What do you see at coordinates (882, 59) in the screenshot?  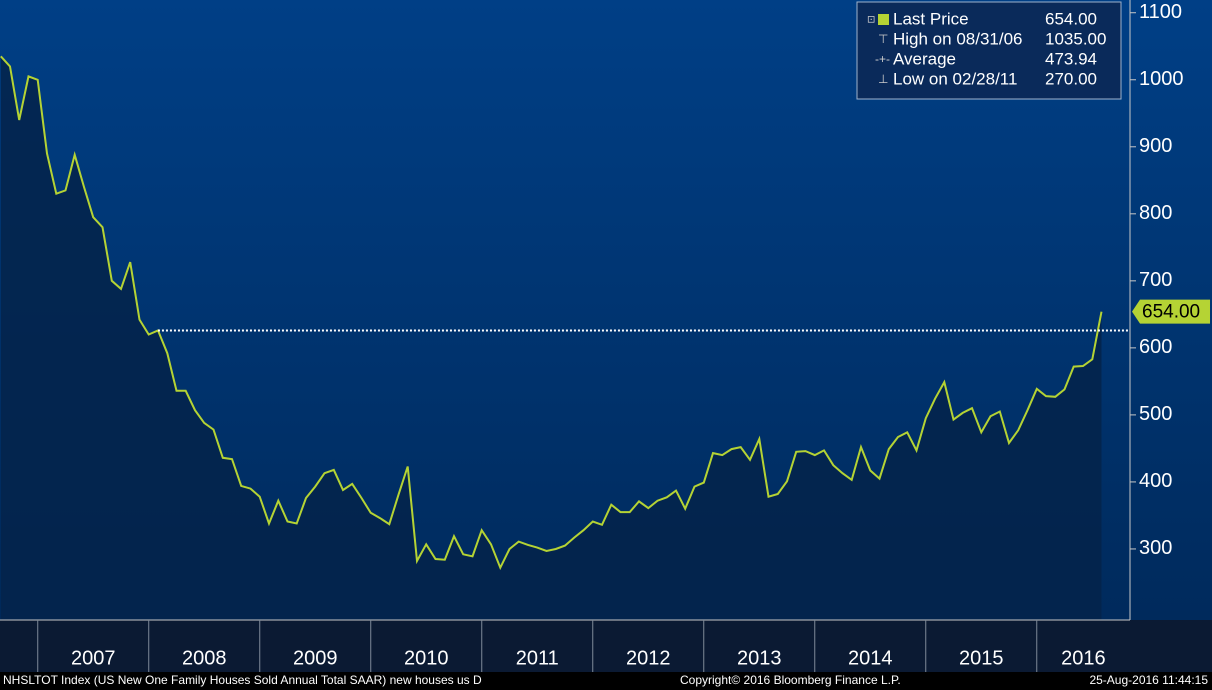 I see `legend-icon: -+-` at bounding box center [882, 59].